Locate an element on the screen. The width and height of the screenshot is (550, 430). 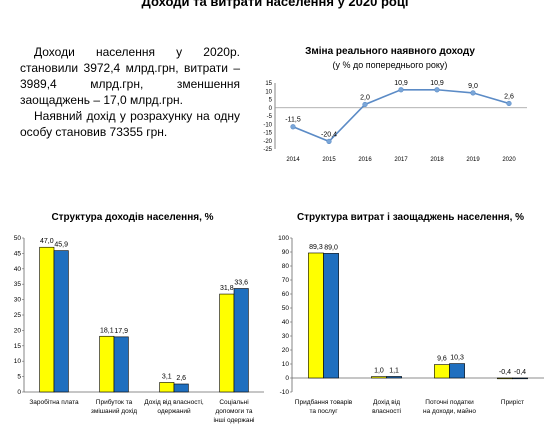
line-chart-subtitle: (у % до попереднього року) is located at coordinates (390, 65).